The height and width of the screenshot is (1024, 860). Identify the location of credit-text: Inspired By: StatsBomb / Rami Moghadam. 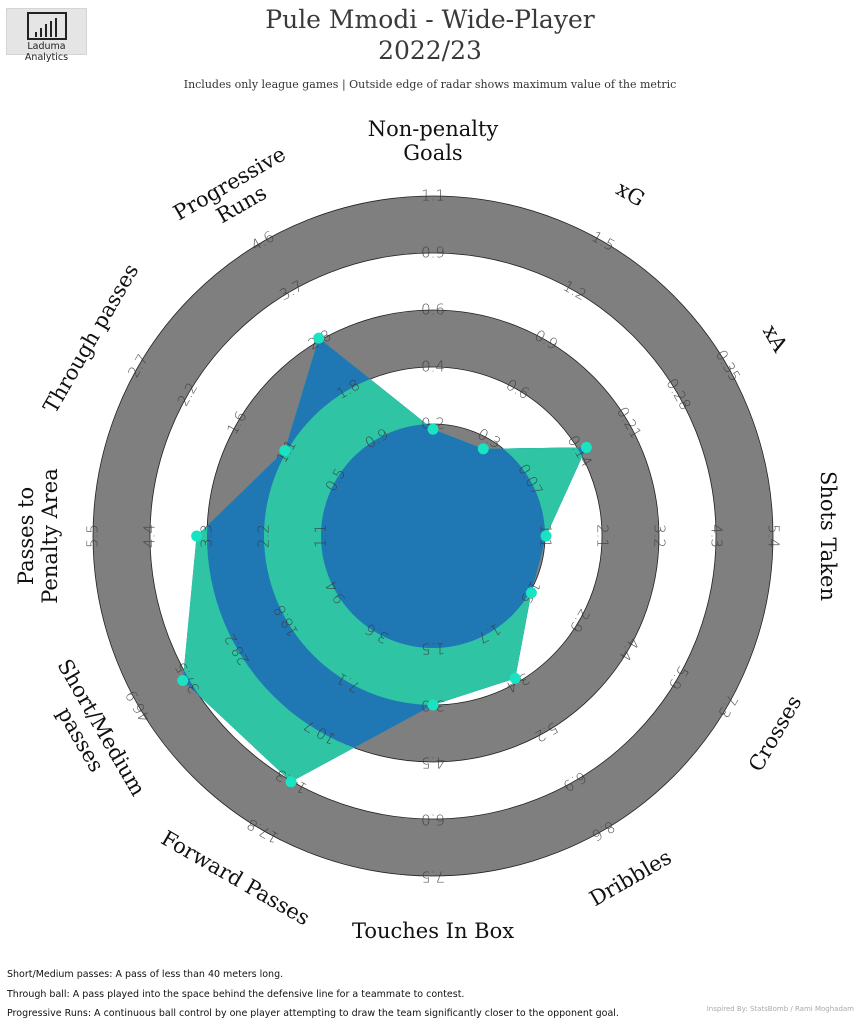
(780, 1009).